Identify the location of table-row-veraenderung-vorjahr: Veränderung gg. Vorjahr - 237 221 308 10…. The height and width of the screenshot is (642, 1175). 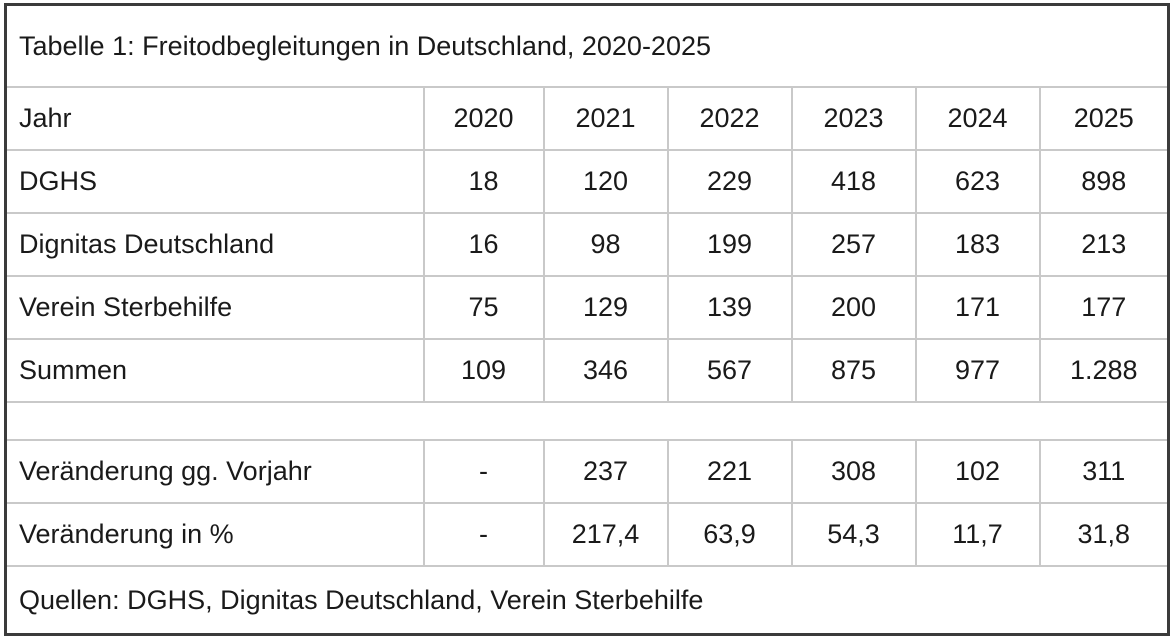
(587, 471).